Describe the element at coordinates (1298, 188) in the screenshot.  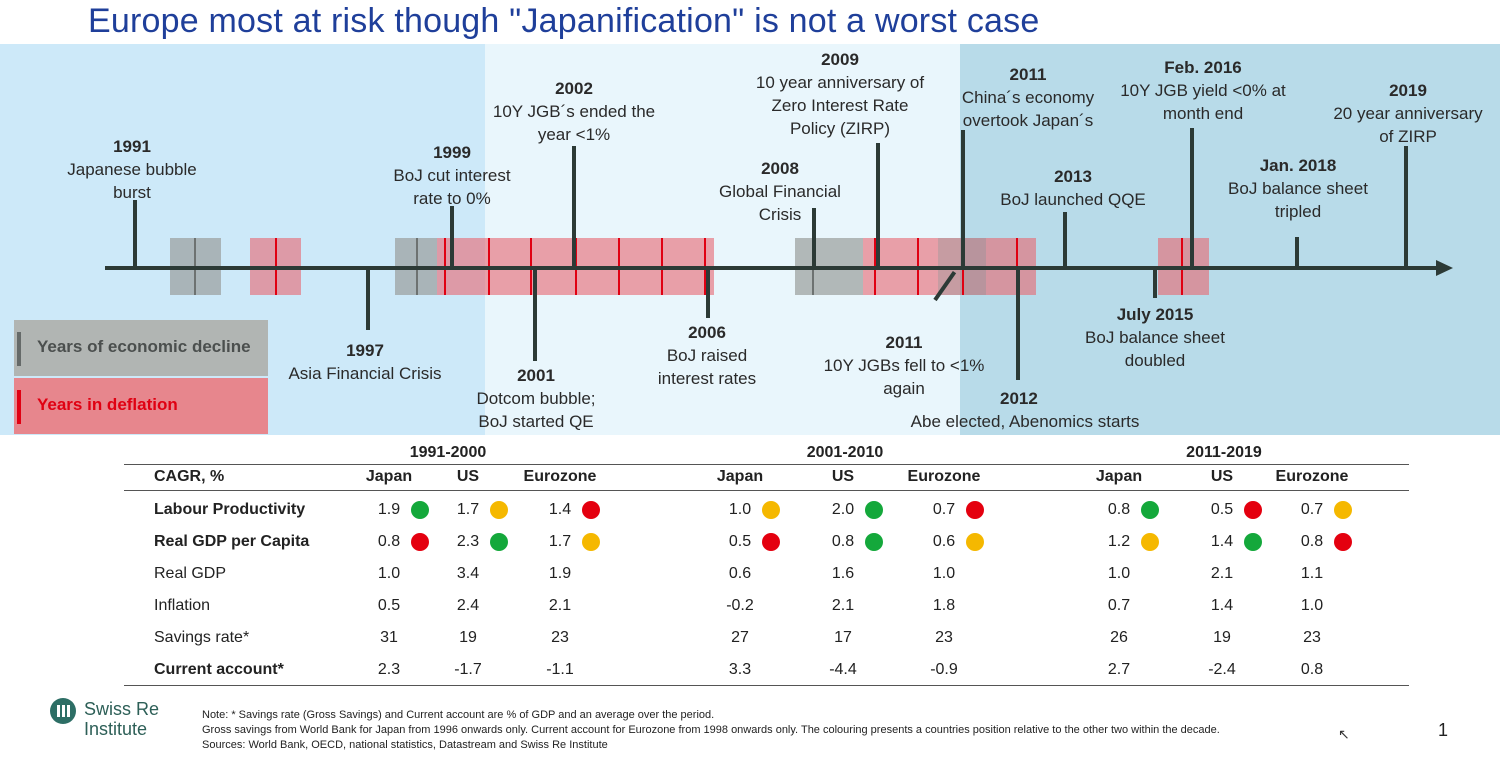
I see `event-jan-2018: Jan. 2018 BoJ balance sheet tripled` at that location.